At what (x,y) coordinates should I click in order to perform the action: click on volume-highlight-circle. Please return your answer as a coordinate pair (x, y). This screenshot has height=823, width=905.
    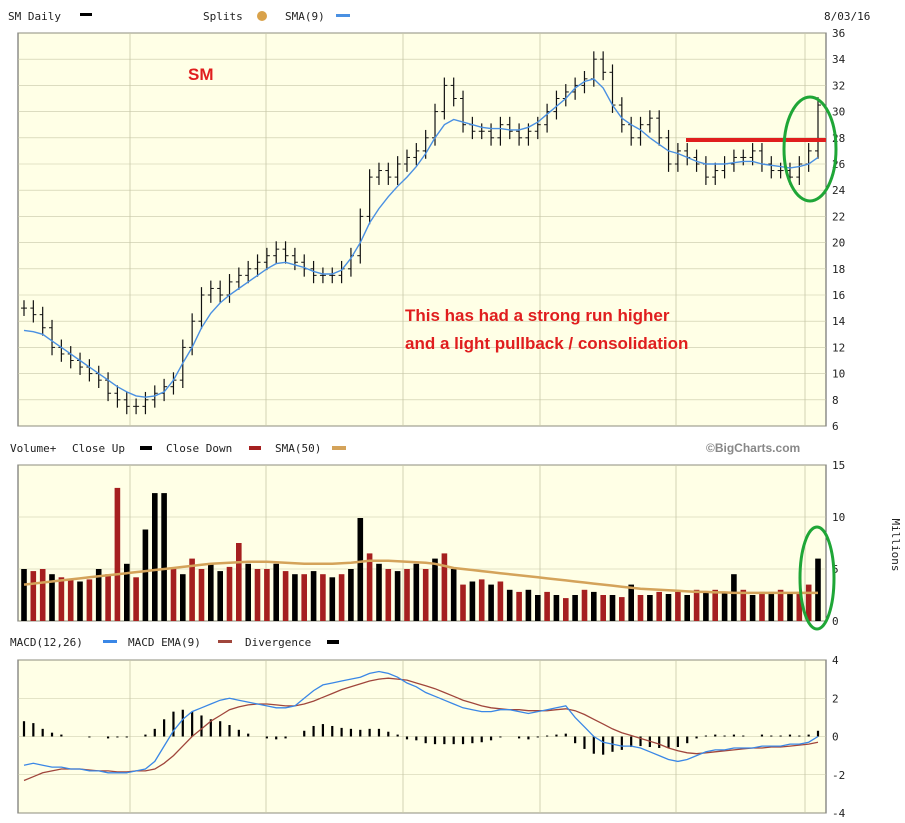
    Looking at the image, I should click on (817, 578).